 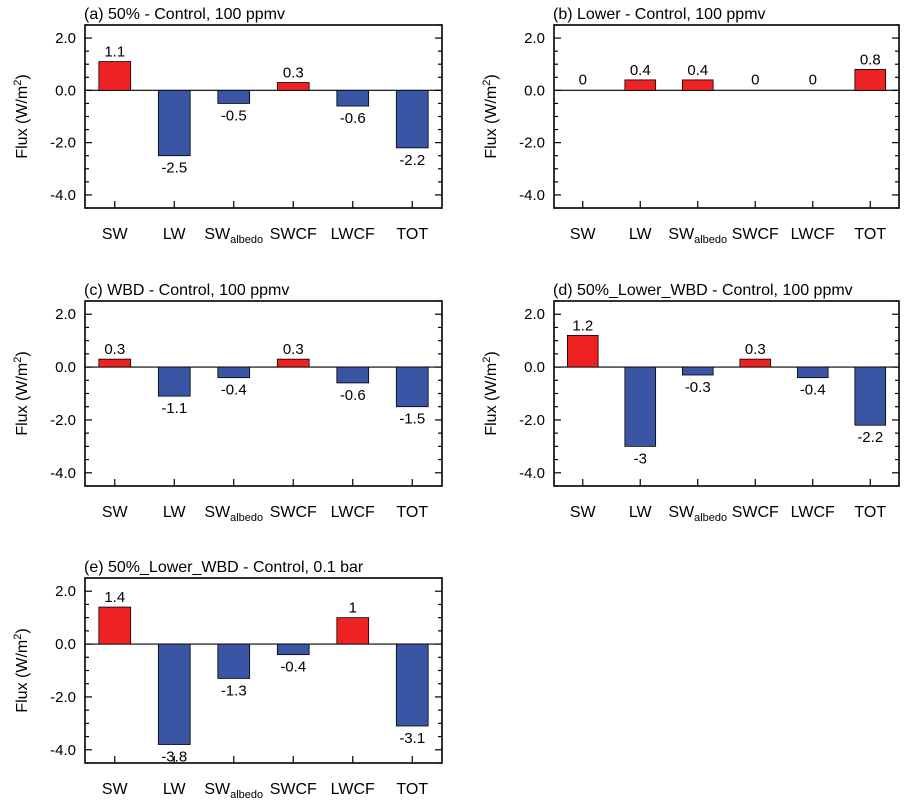 I want to click on data-label: -3, so click(x=640, y=458).